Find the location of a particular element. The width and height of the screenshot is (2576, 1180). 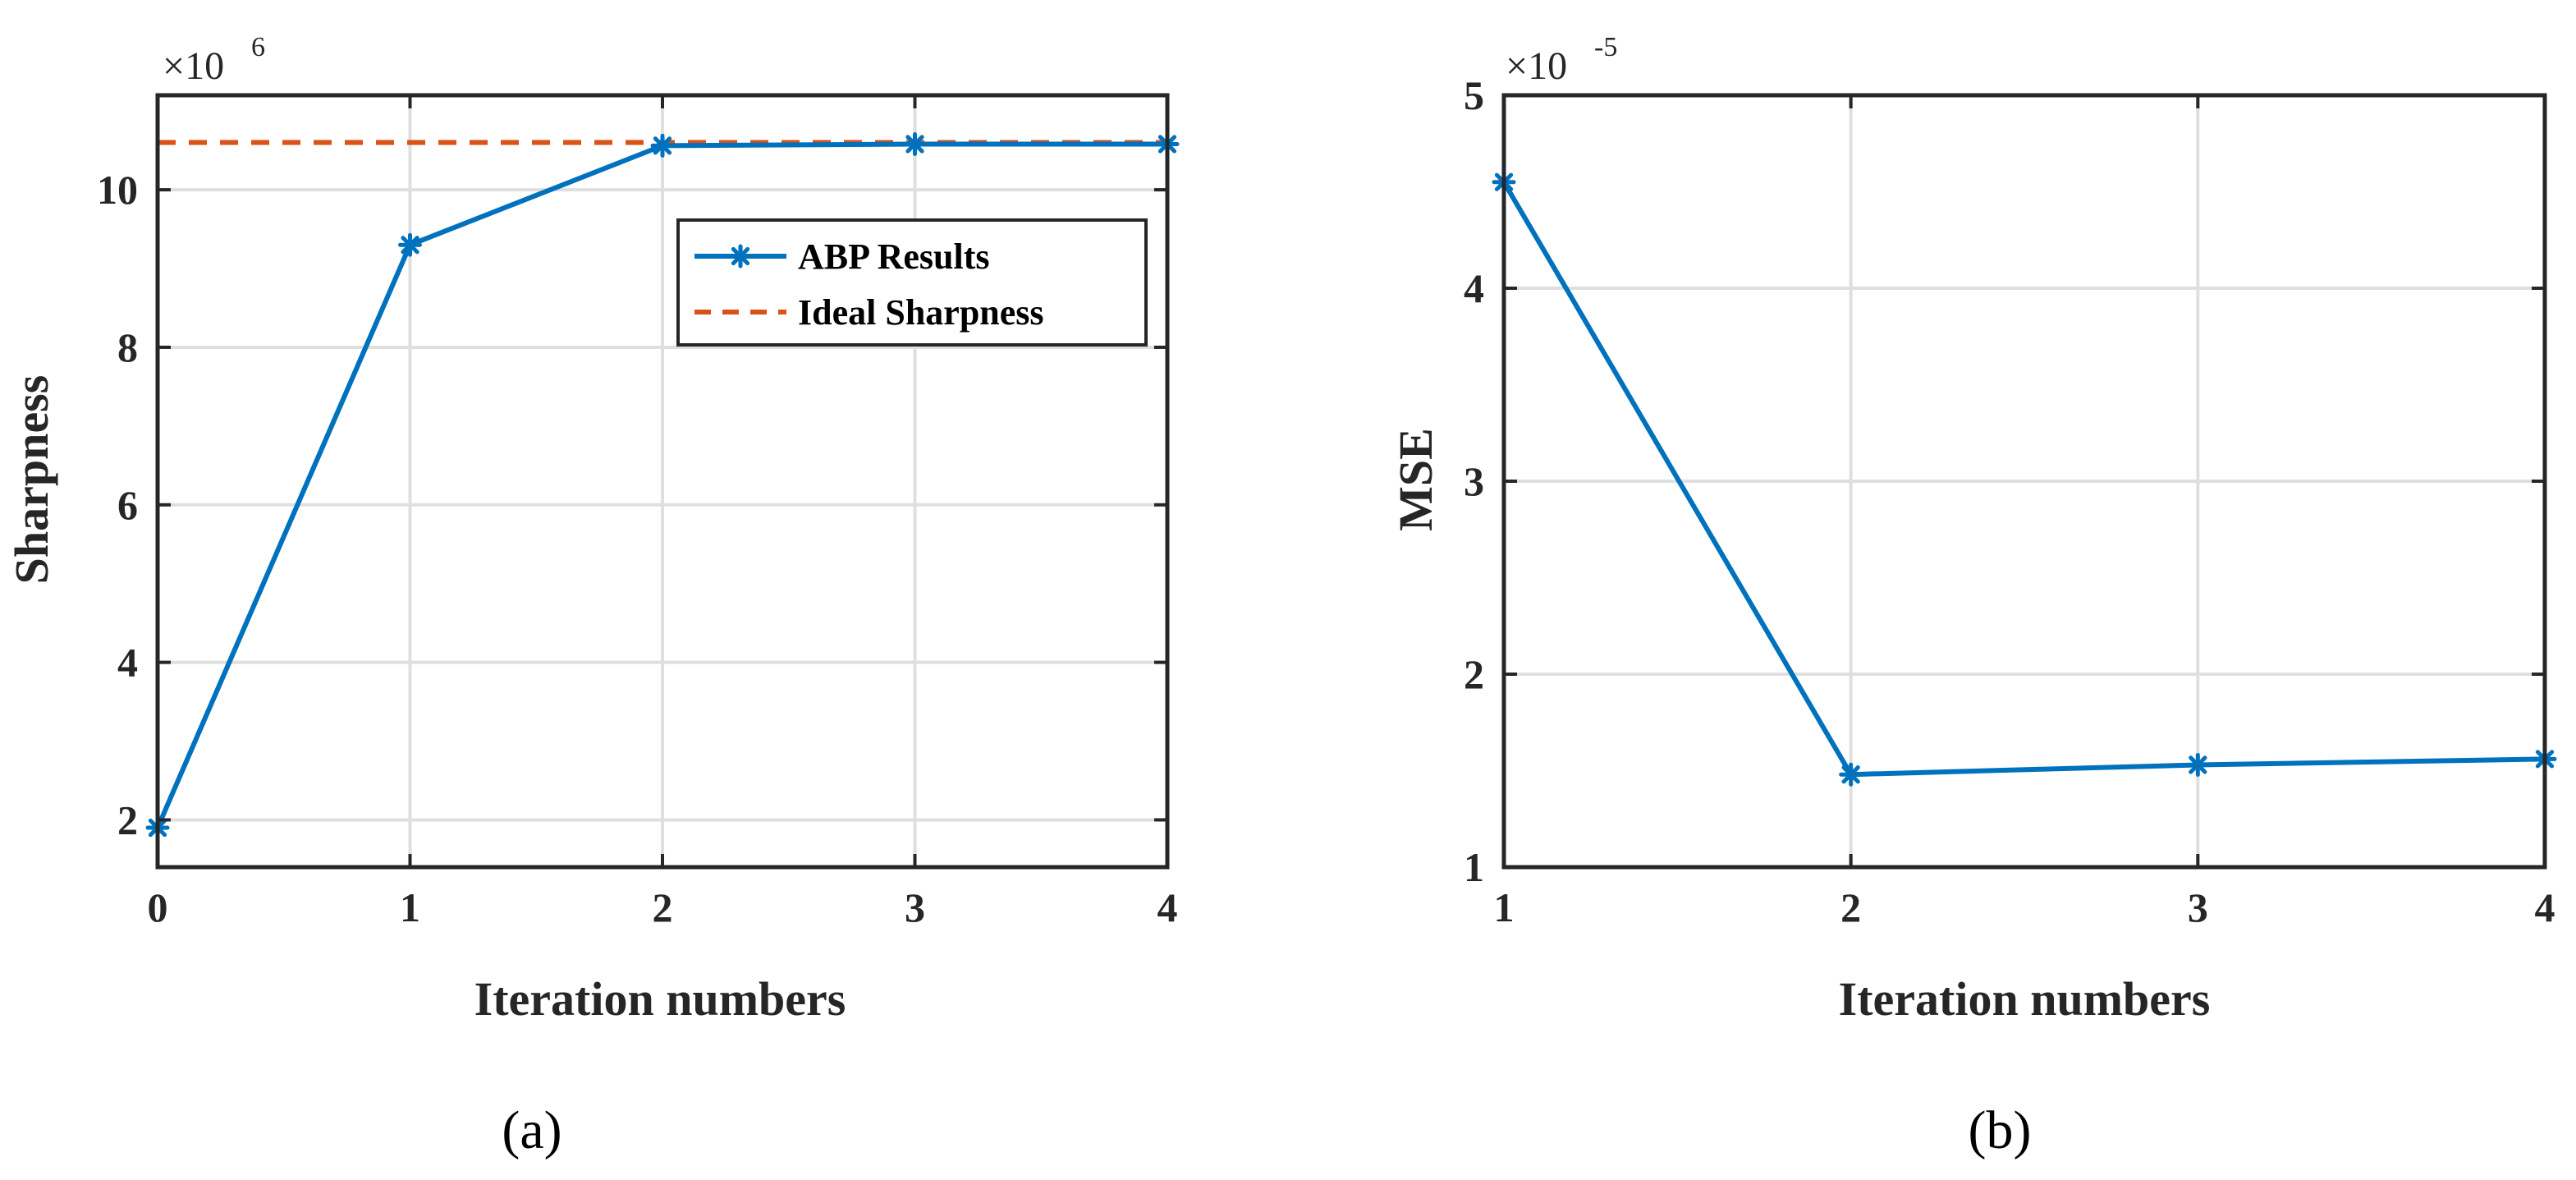

legend-abp-asterisk is located at coordinates (741, 256).